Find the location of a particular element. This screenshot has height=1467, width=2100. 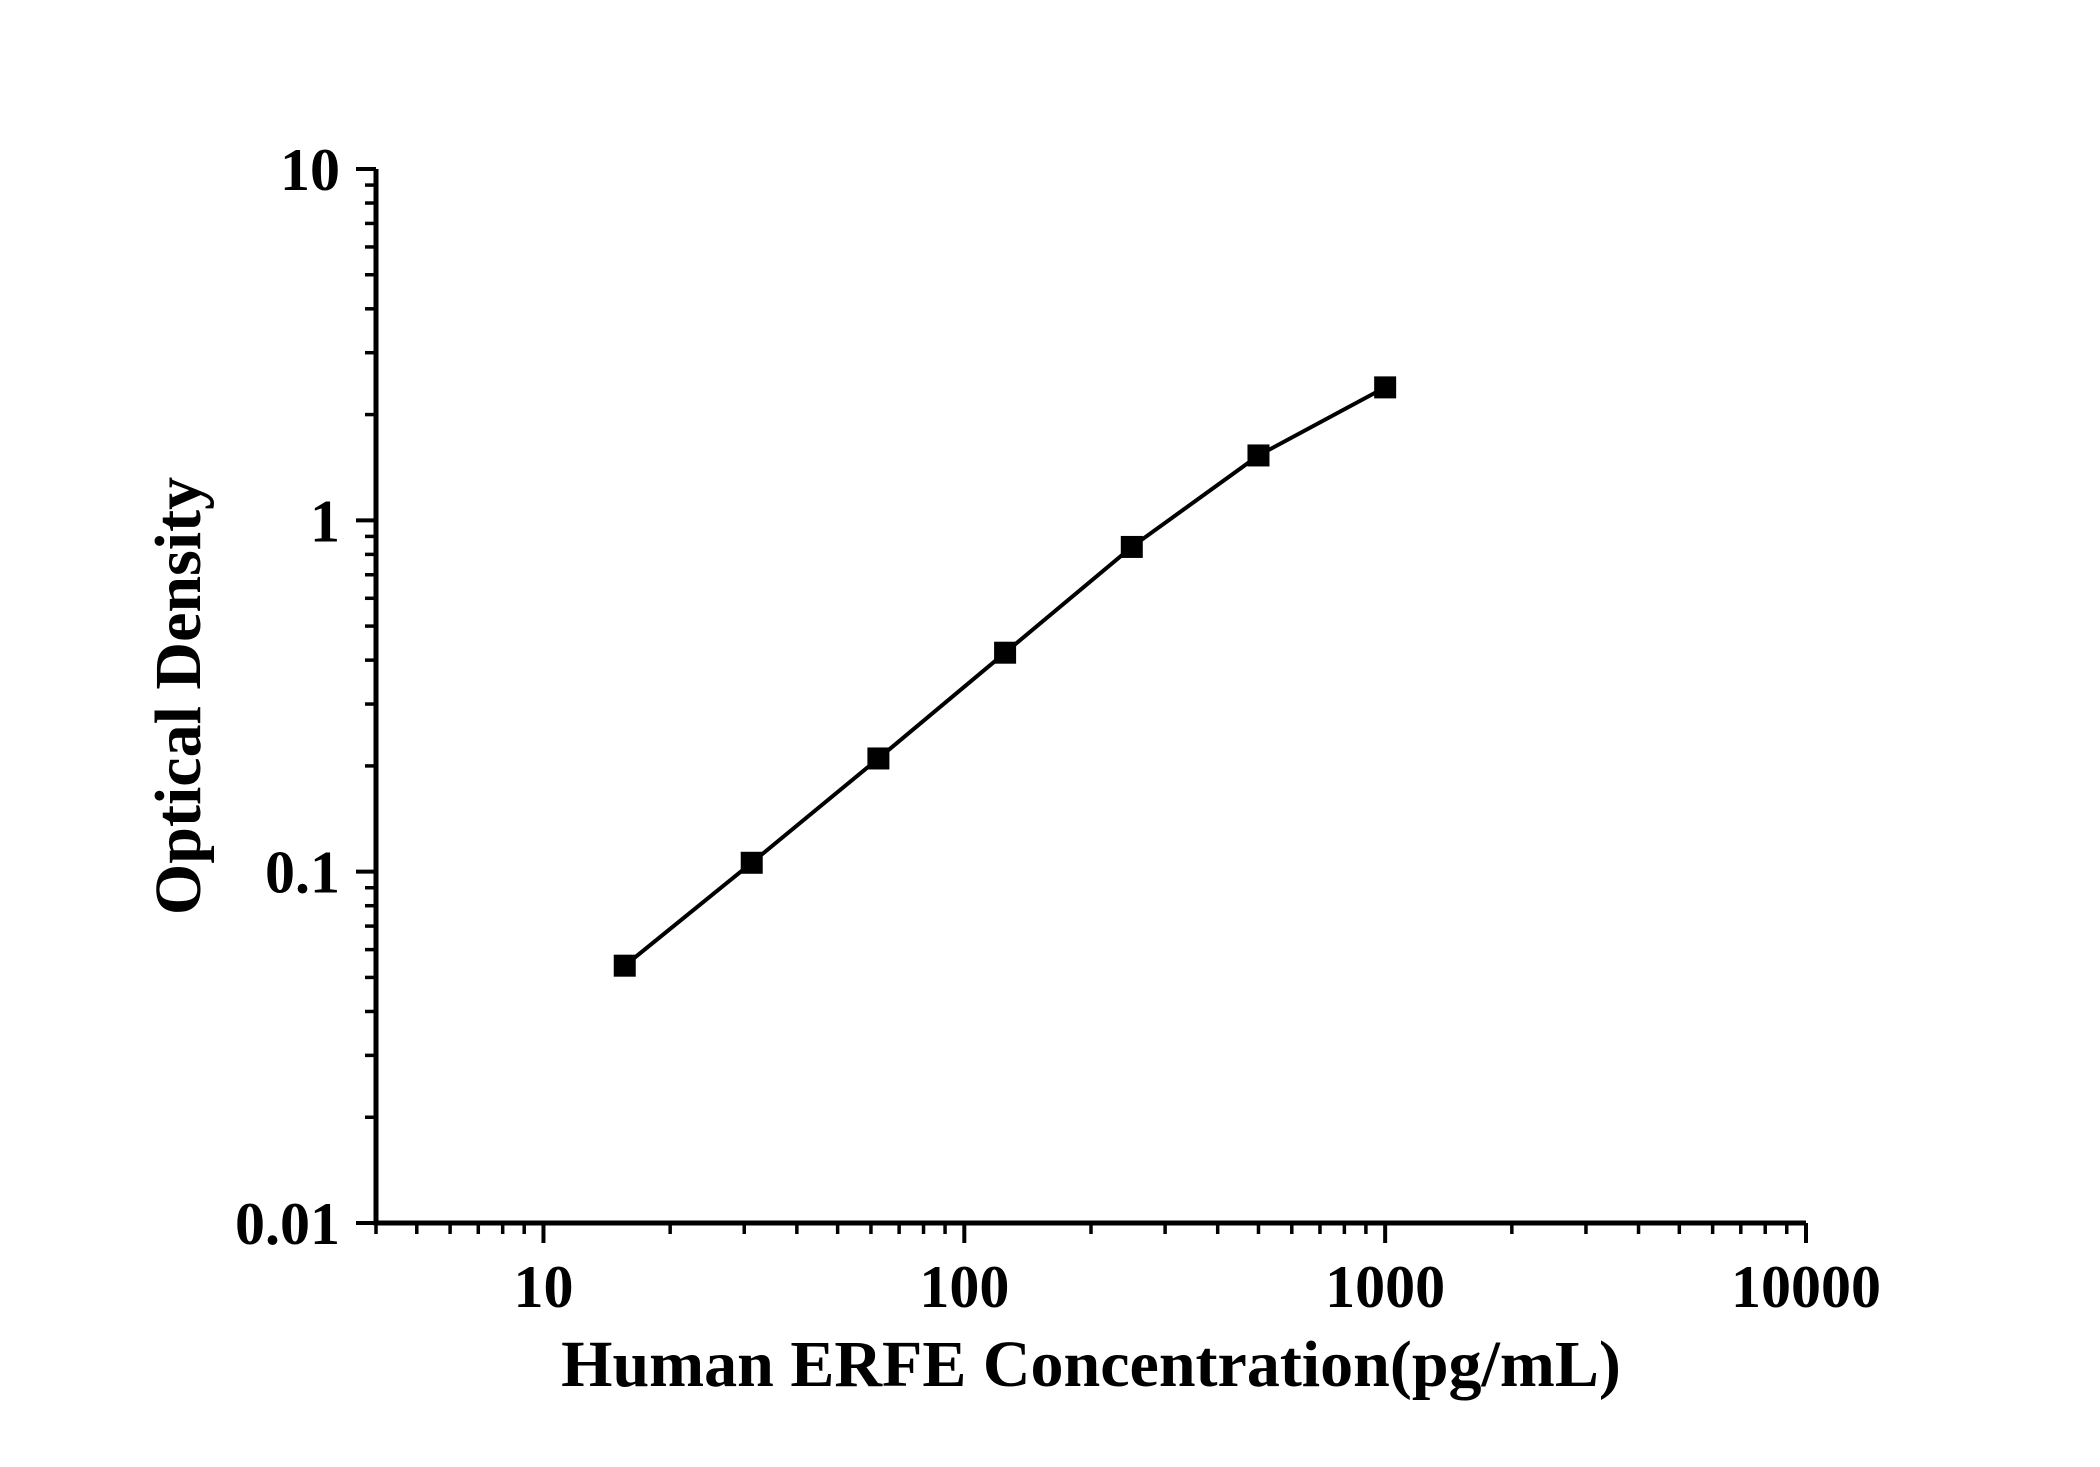

x-tick-label: 10 is located at coordinates (543, 1287).